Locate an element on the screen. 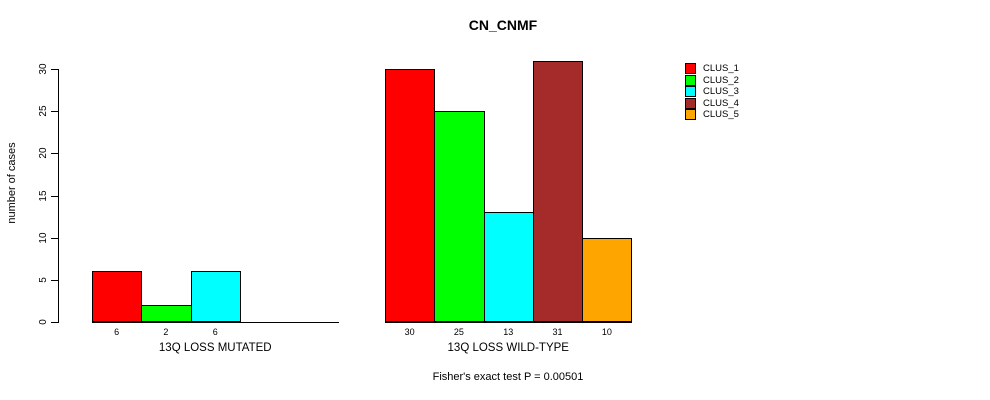 The height and width of the screenshot is (400, 990). group-label: 13Q LOSS WILD-TYPE is located at coordinates (508, 348).